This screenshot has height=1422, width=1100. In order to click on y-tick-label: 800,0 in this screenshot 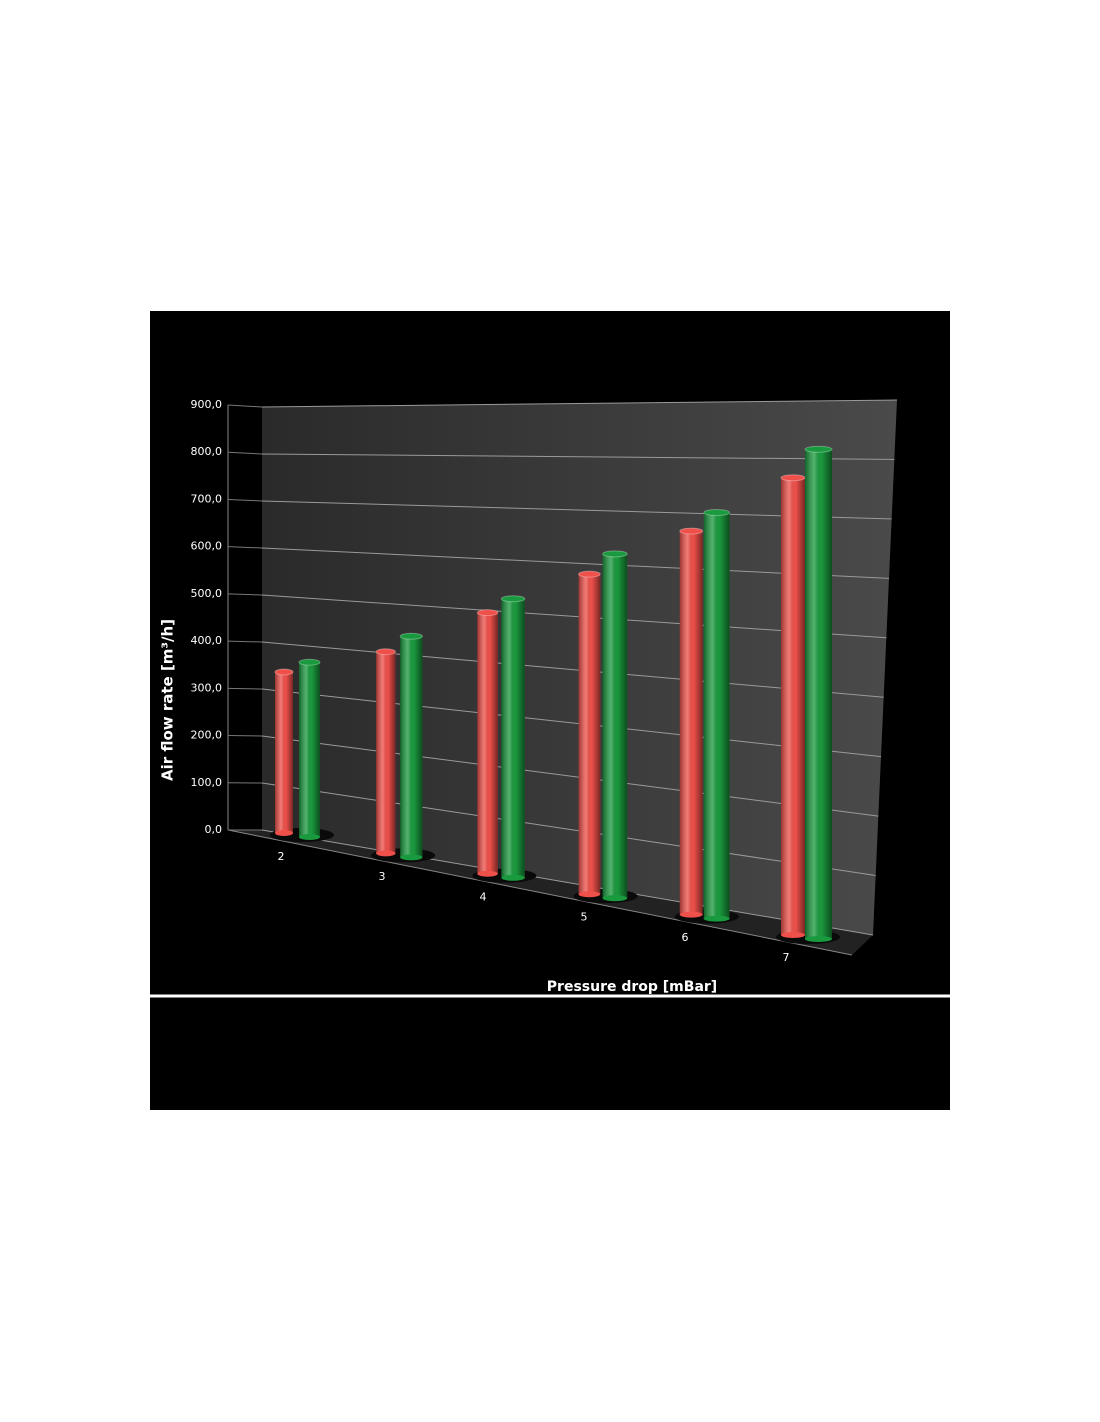, I will do `click(207, 451)`.